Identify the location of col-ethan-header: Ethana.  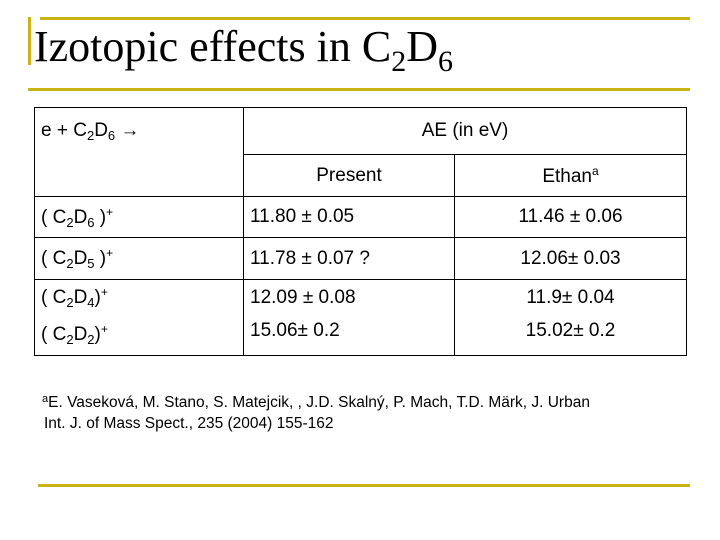
(570, 175).